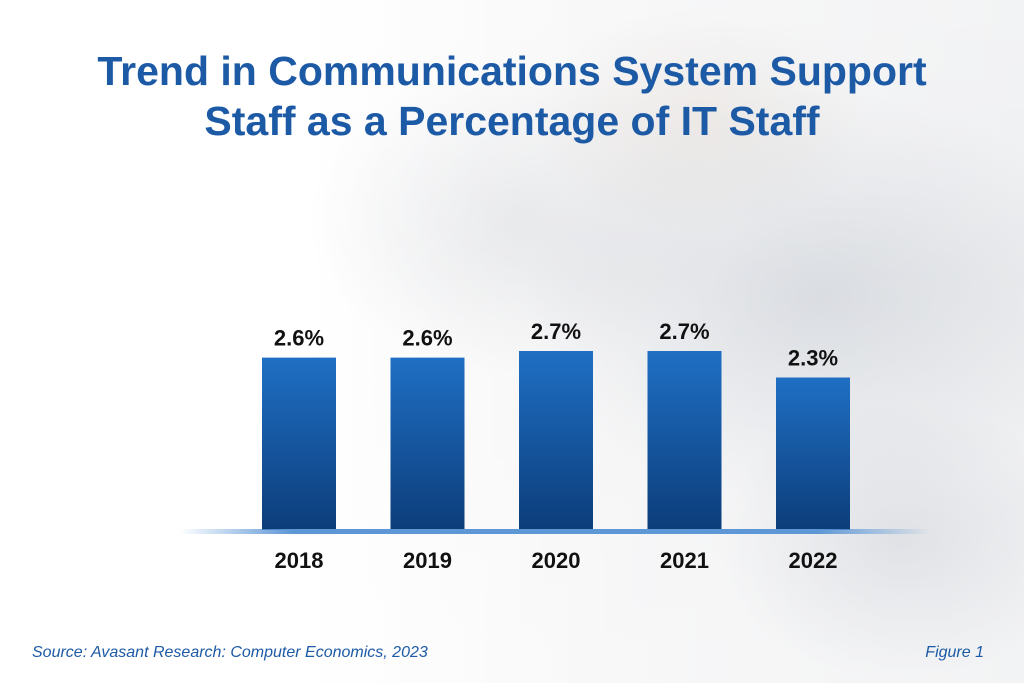 The width and height of the screenshot is (1024, 683). What do you see at coordinates (299, 560) in the screenshot?
I see `x-tick-label-2018: 2018` at bounding box center [299, 560].